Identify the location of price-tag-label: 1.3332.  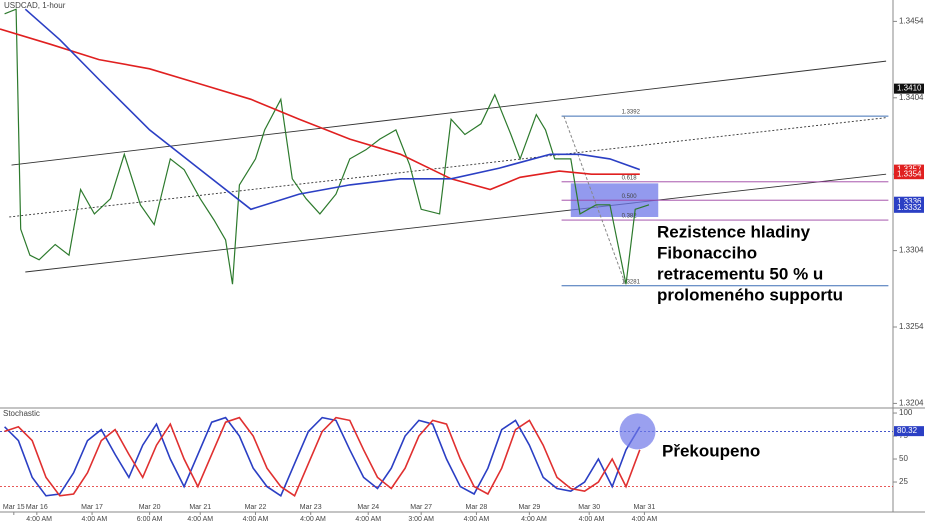
(909, 207).